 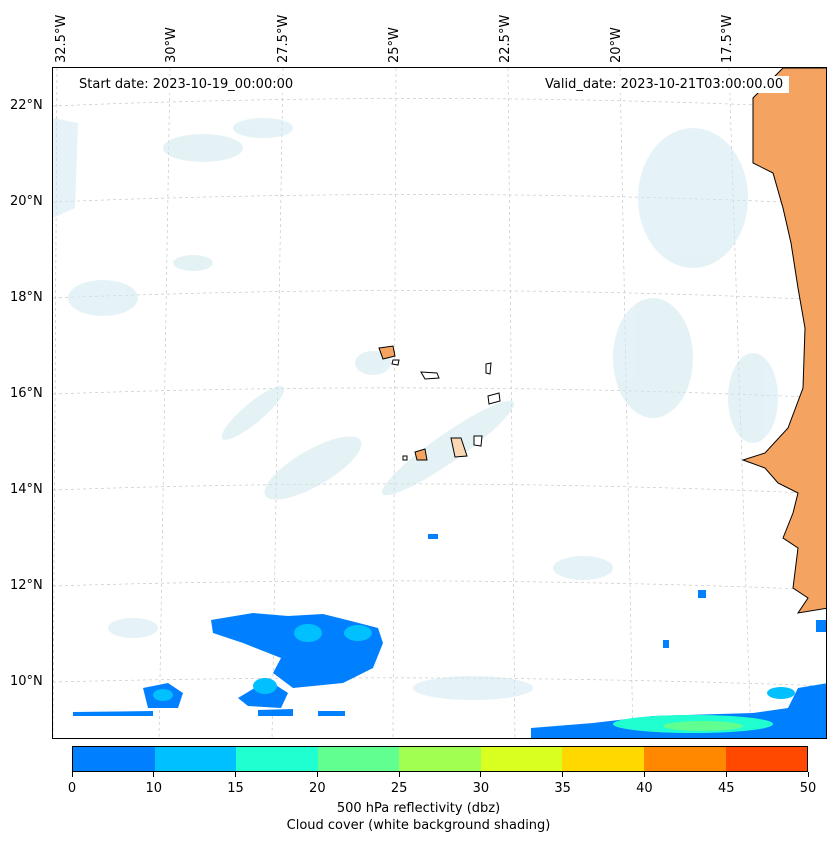 I want to click on lat-label-16n: 16°N, so click(x=26, y=393).